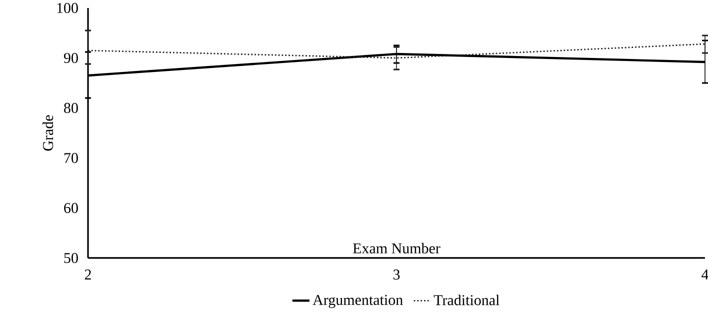  I want to click on y-tick-label: 50, so click(71, 258).